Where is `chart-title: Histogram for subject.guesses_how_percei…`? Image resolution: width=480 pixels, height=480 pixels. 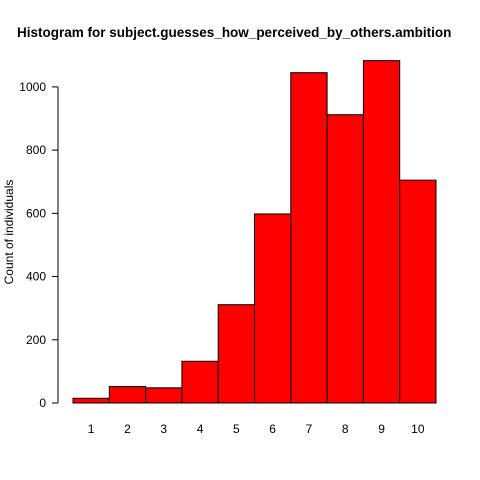 chart-title: Histogram for subject.guesses_how_percei… is located at coordinates (234, 32).